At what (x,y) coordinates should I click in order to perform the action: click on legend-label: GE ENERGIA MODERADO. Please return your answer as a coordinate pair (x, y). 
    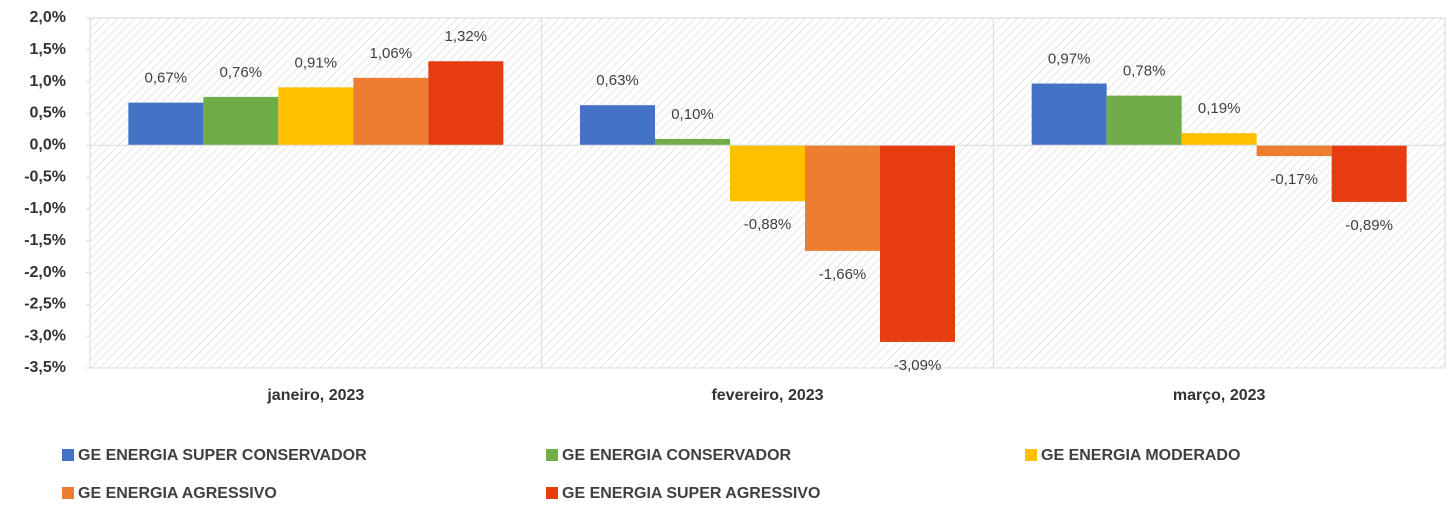
    Looking at the image, I should click on (1140, 455).